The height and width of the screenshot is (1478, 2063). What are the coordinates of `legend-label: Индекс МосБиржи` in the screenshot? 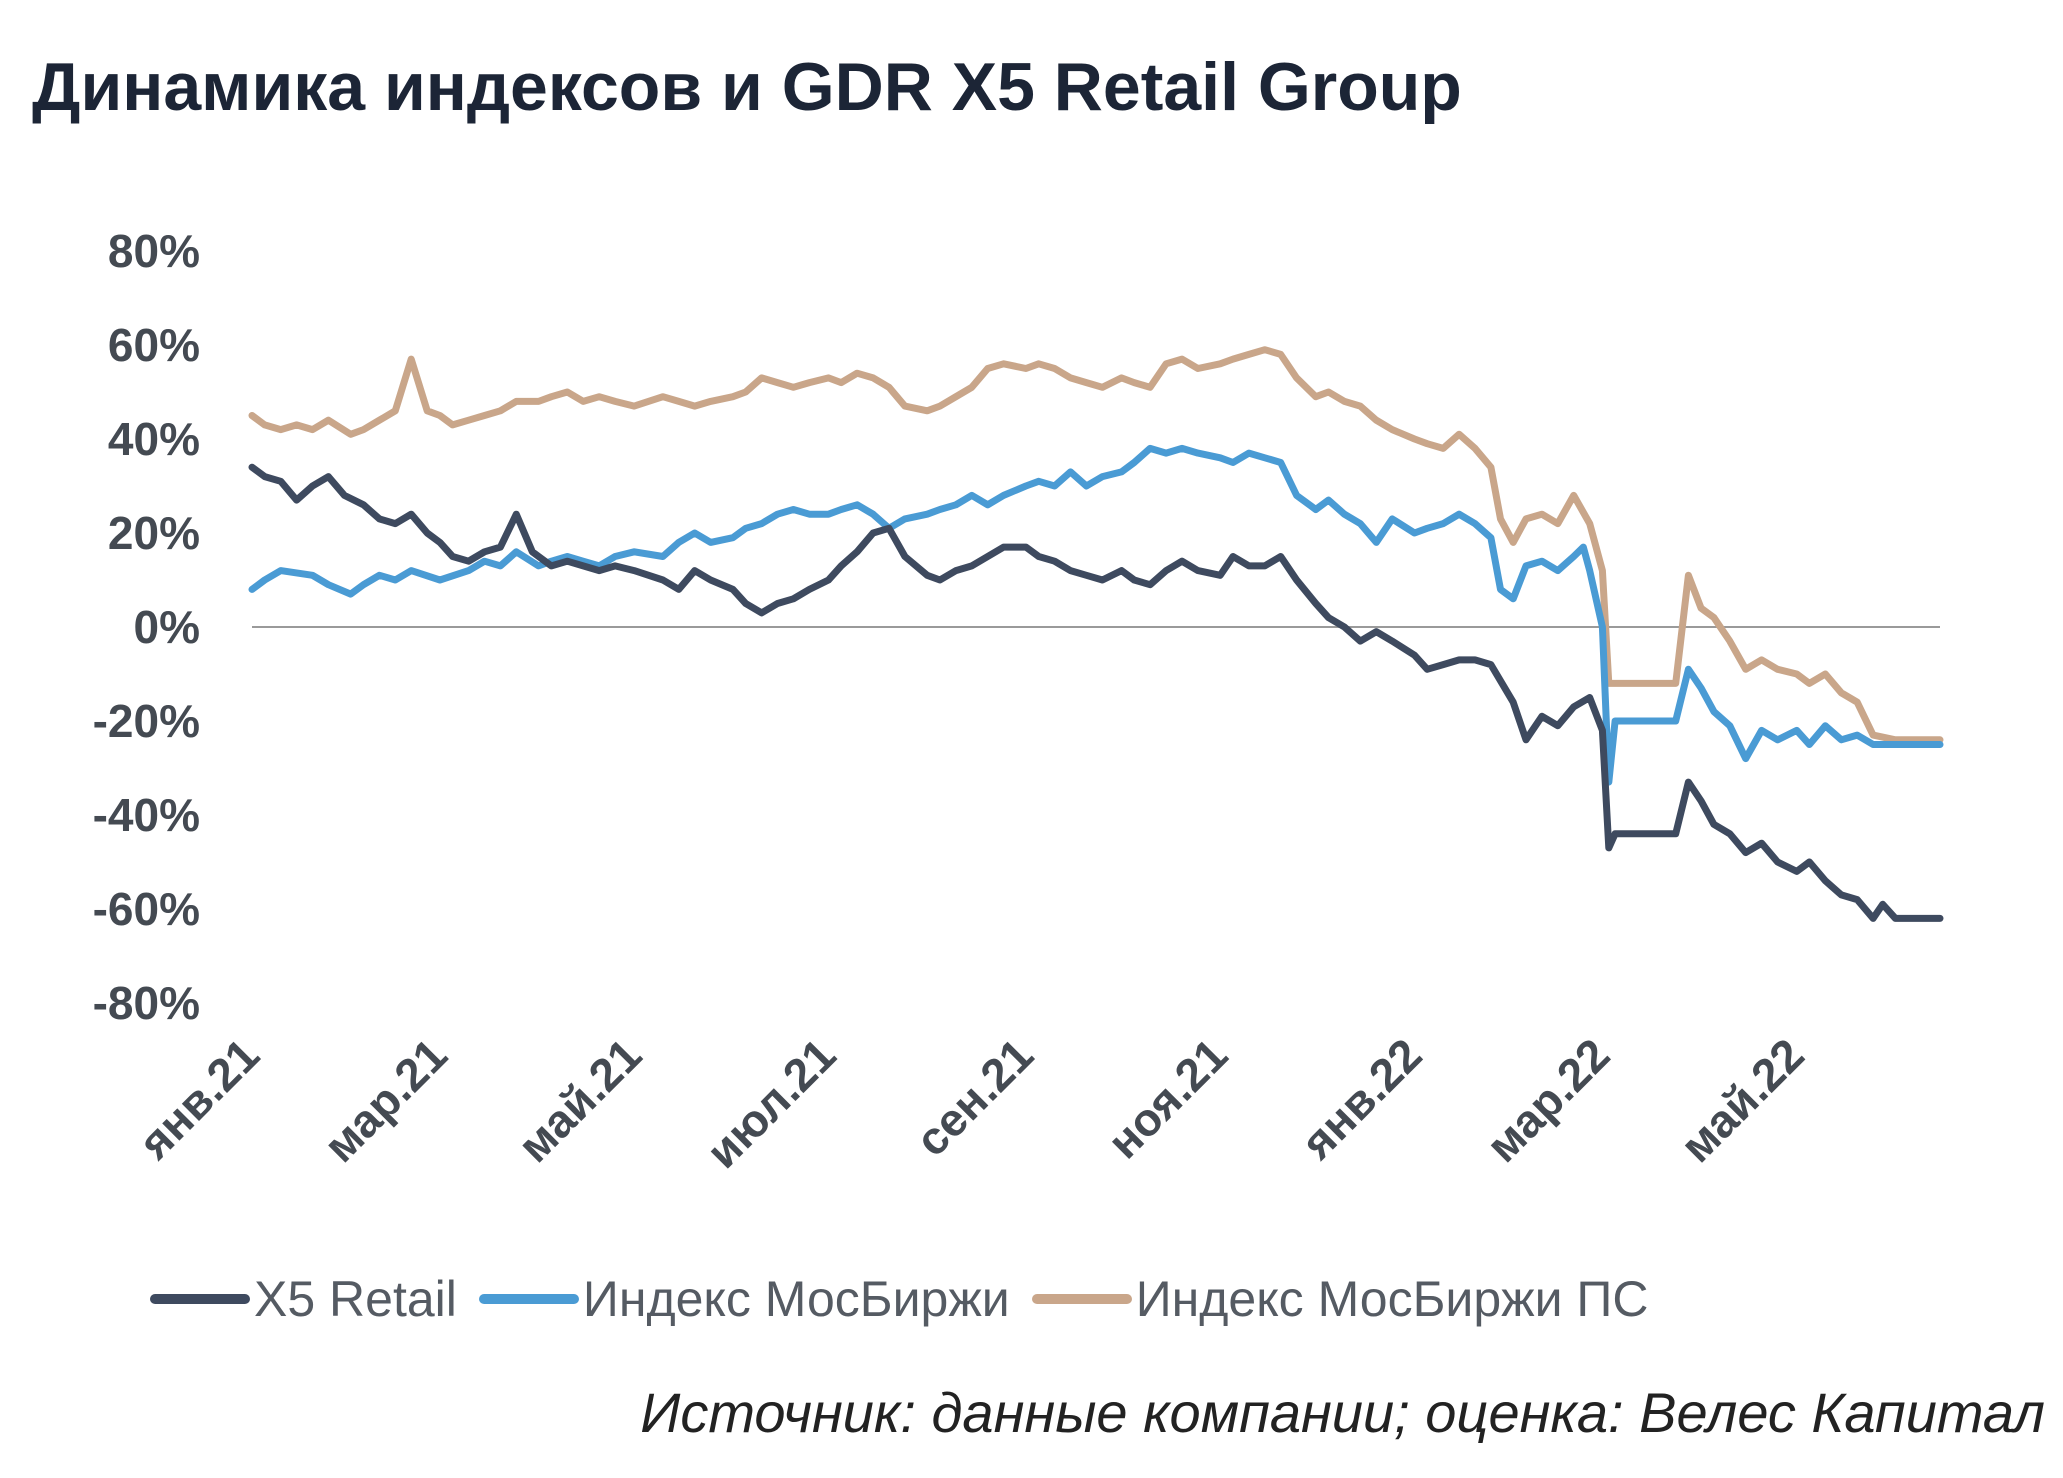 It's located at (796, 1299).